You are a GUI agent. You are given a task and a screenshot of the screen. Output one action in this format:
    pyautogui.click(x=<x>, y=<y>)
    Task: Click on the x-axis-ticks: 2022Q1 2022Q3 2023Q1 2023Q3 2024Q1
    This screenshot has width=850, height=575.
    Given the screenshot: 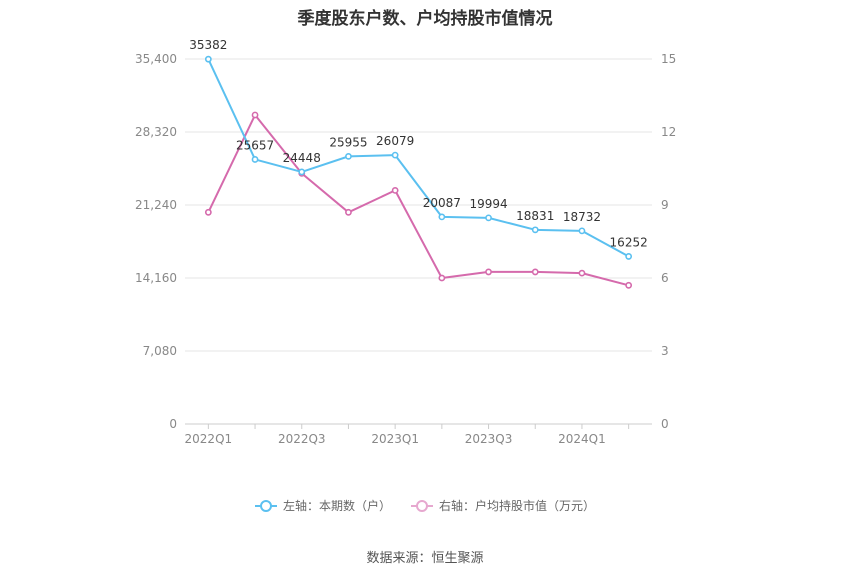 What is the action you would take?
    pyautogui.click(x=407, y=435)
    